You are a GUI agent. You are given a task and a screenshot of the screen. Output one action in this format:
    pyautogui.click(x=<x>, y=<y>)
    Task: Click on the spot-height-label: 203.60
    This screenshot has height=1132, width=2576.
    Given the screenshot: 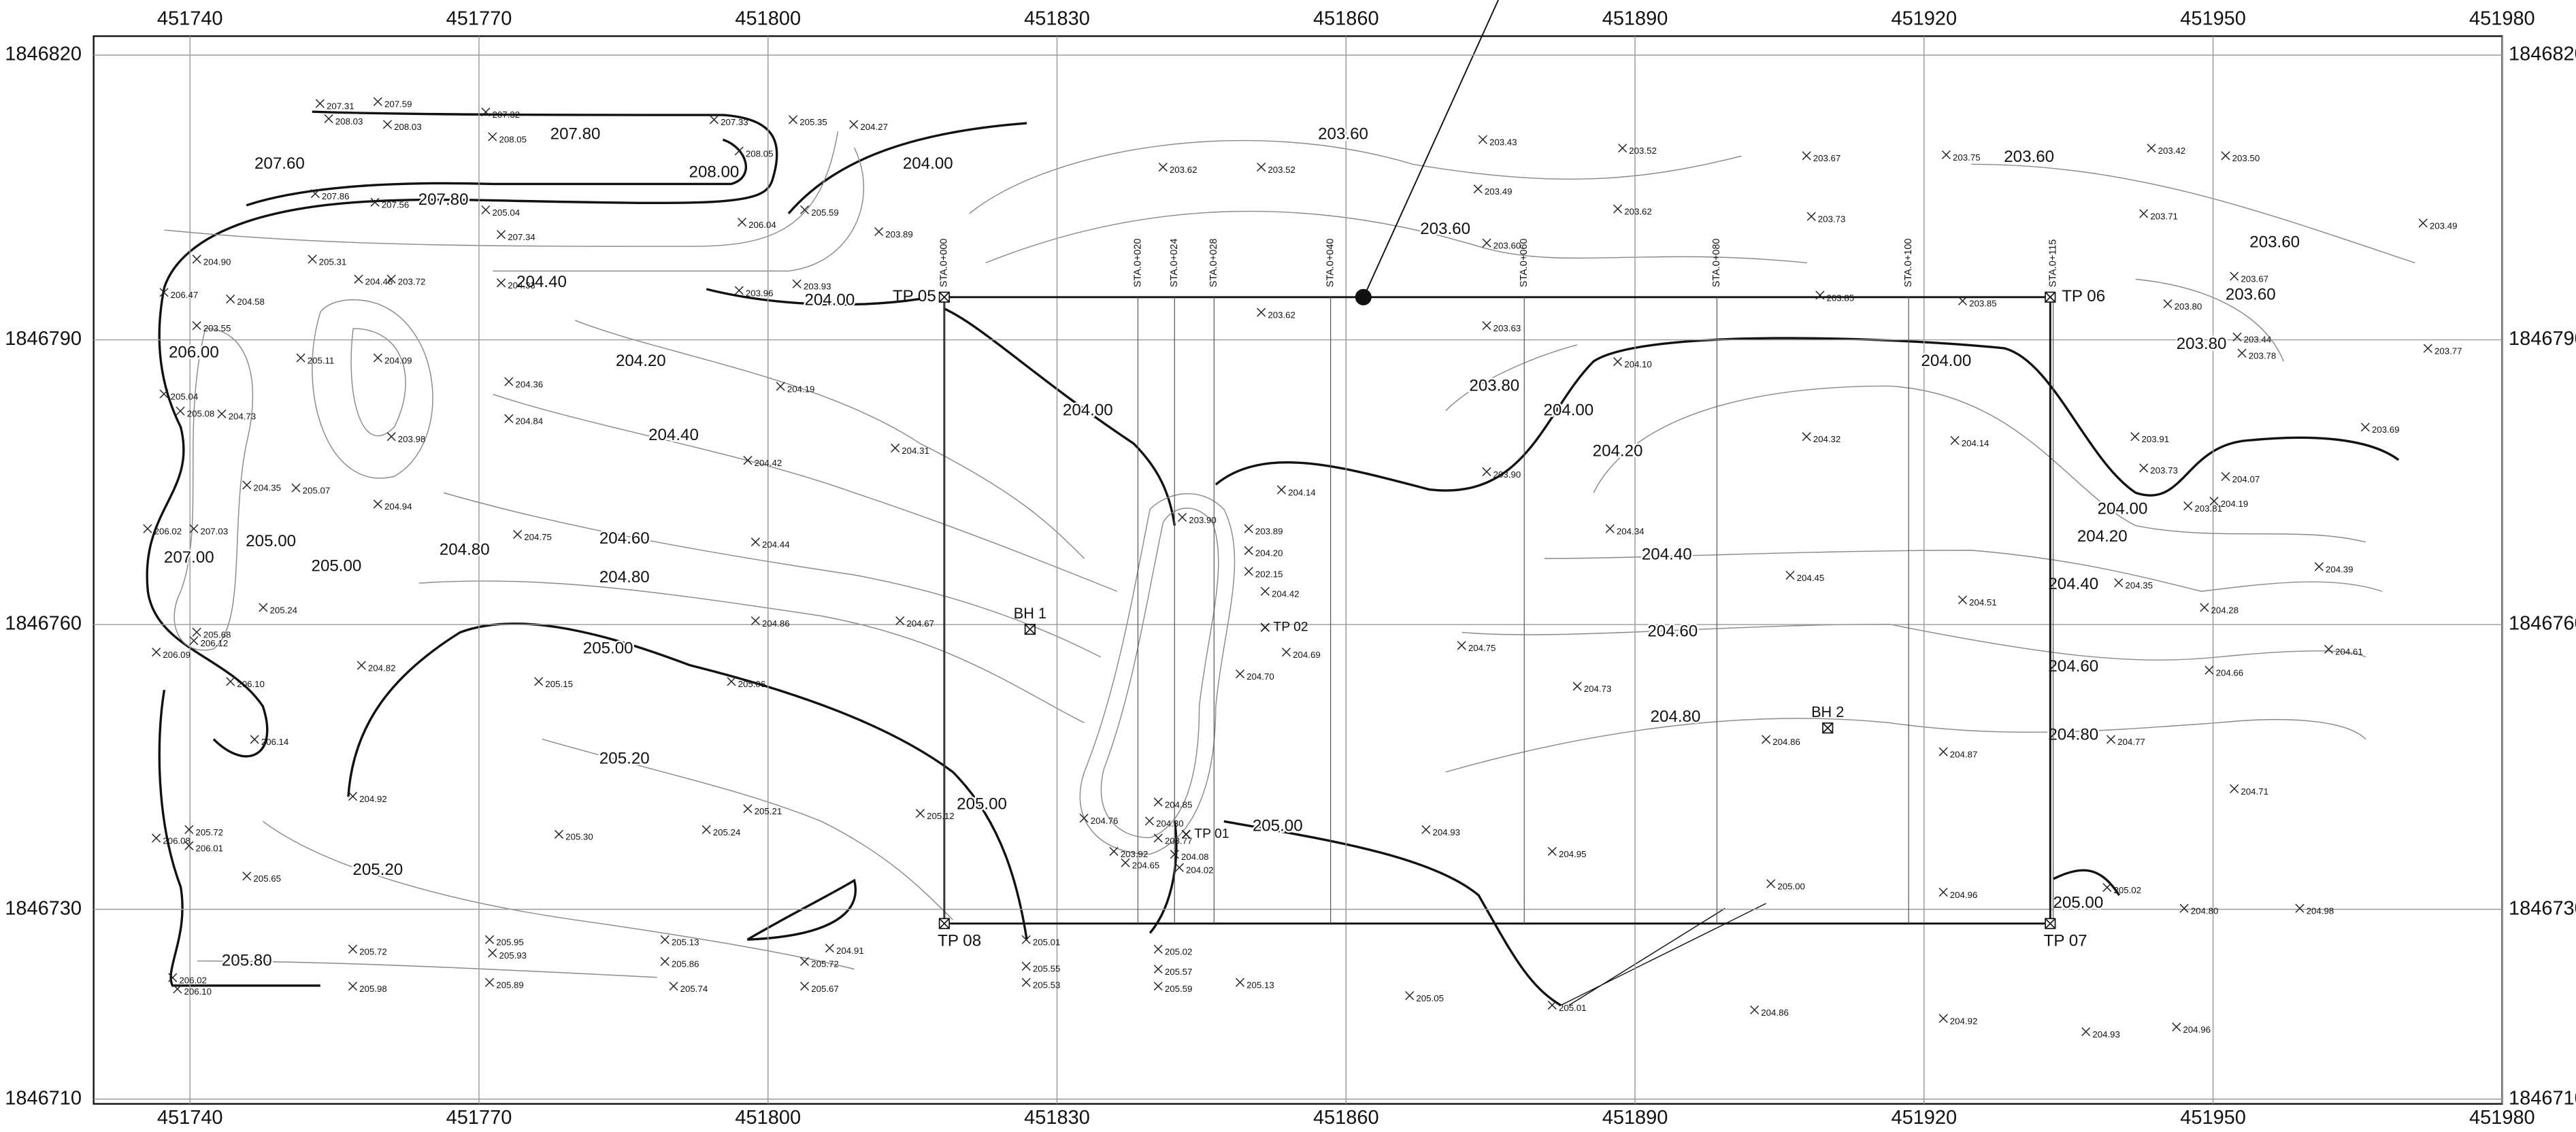 What is the action you would take?
    pyautogui.click(x=1507, y=246)
    